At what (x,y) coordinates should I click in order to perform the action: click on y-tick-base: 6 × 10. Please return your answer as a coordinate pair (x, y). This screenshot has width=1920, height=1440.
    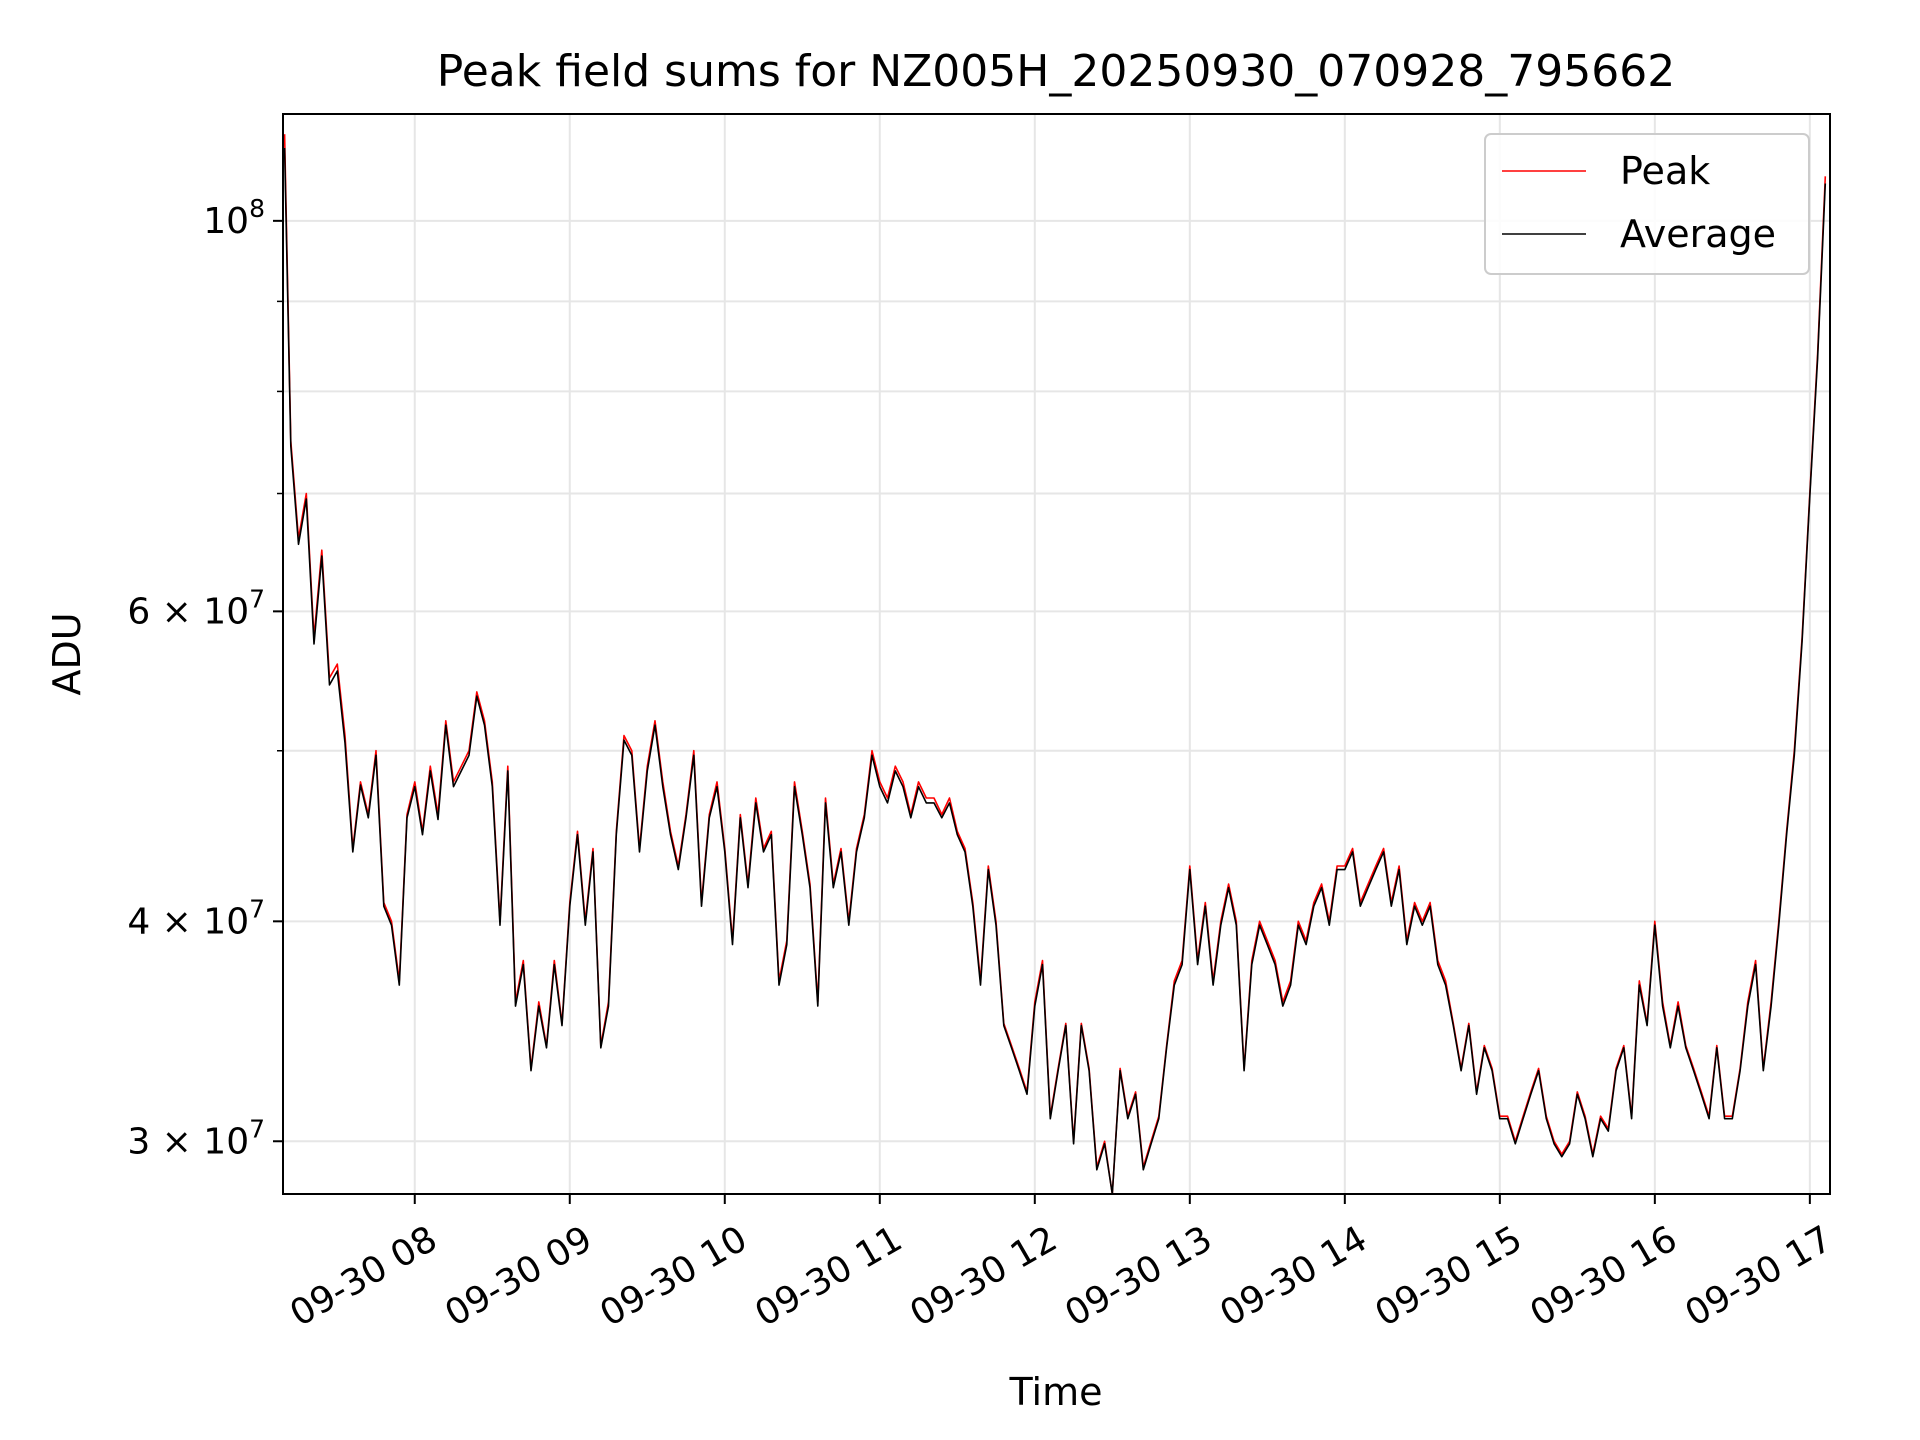
    Looking at the image, I should click on (188, 611).